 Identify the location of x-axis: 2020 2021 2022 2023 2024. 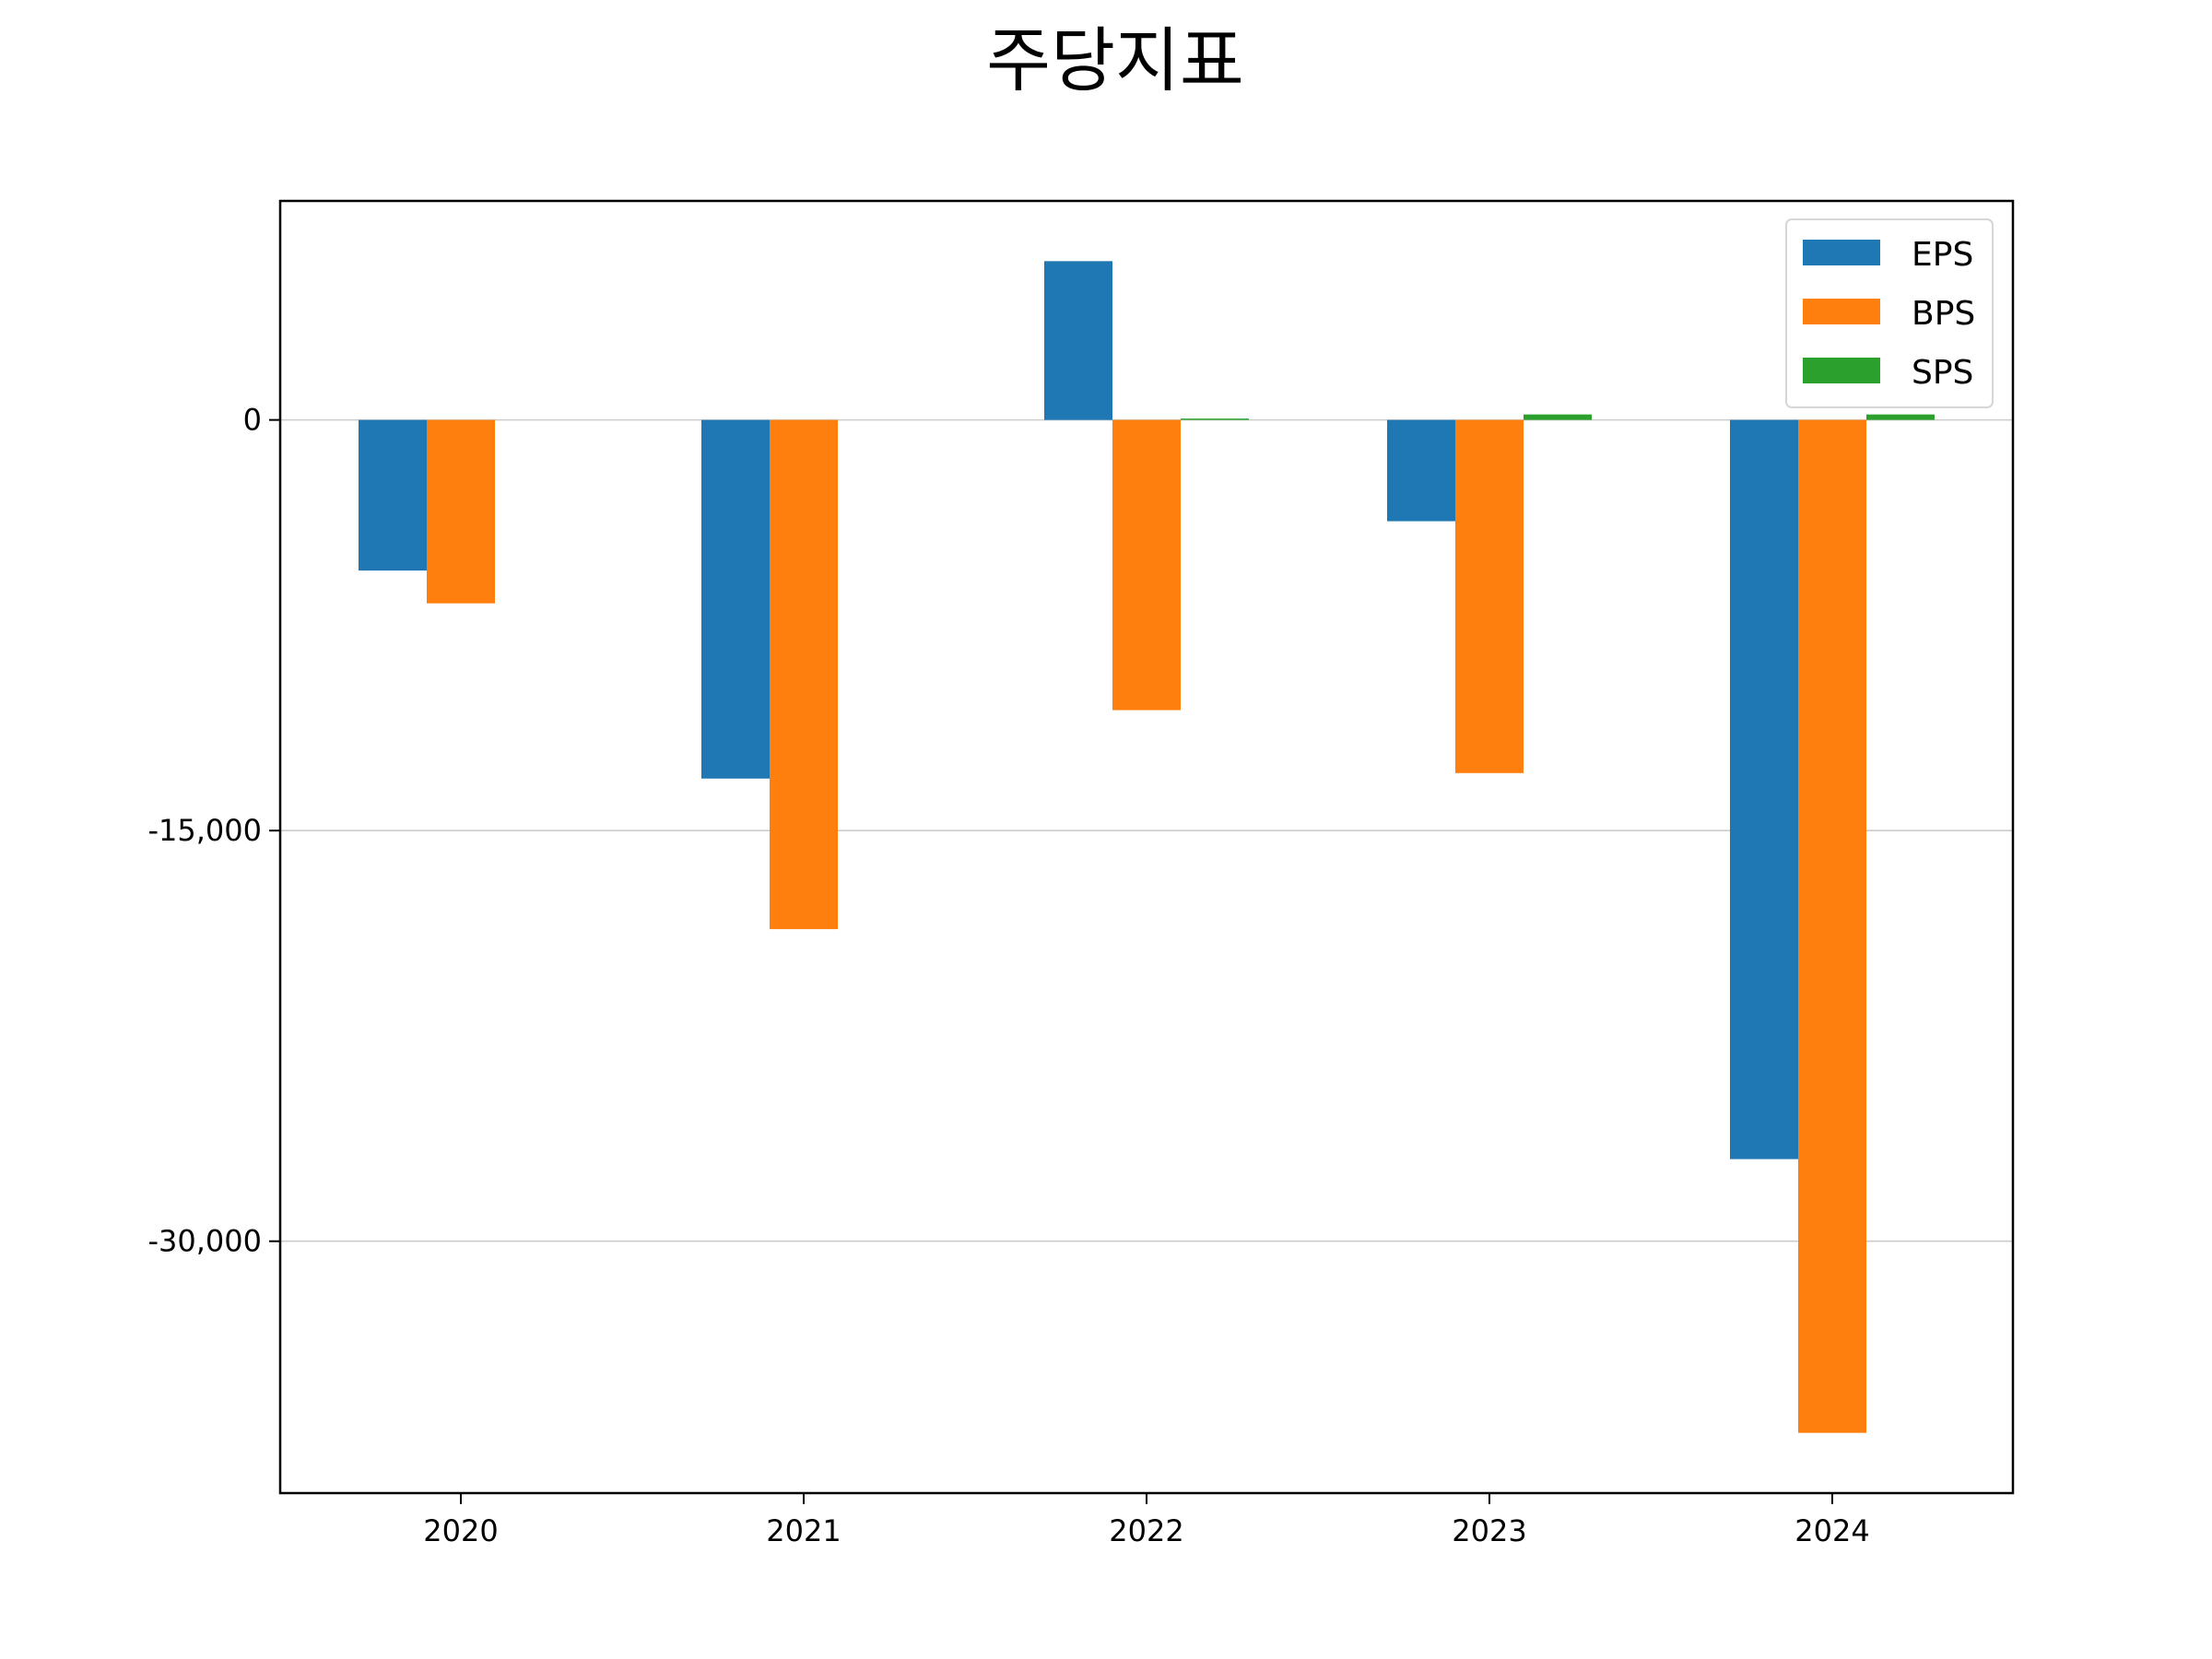
(1146, 1520).